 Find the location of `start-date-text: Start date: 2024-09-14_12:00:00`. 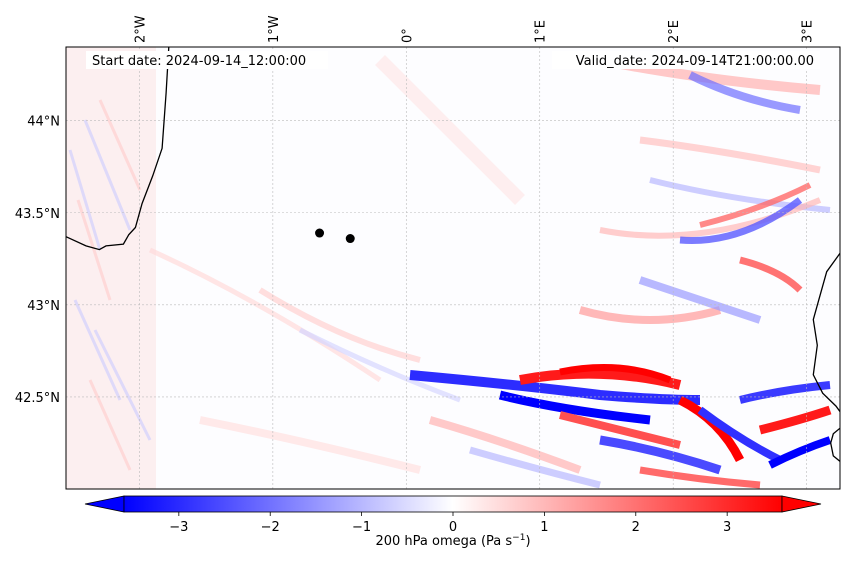

start-date-text: Start date: 2024-09-14_12:00:00 is located at coordinates (199, 61).